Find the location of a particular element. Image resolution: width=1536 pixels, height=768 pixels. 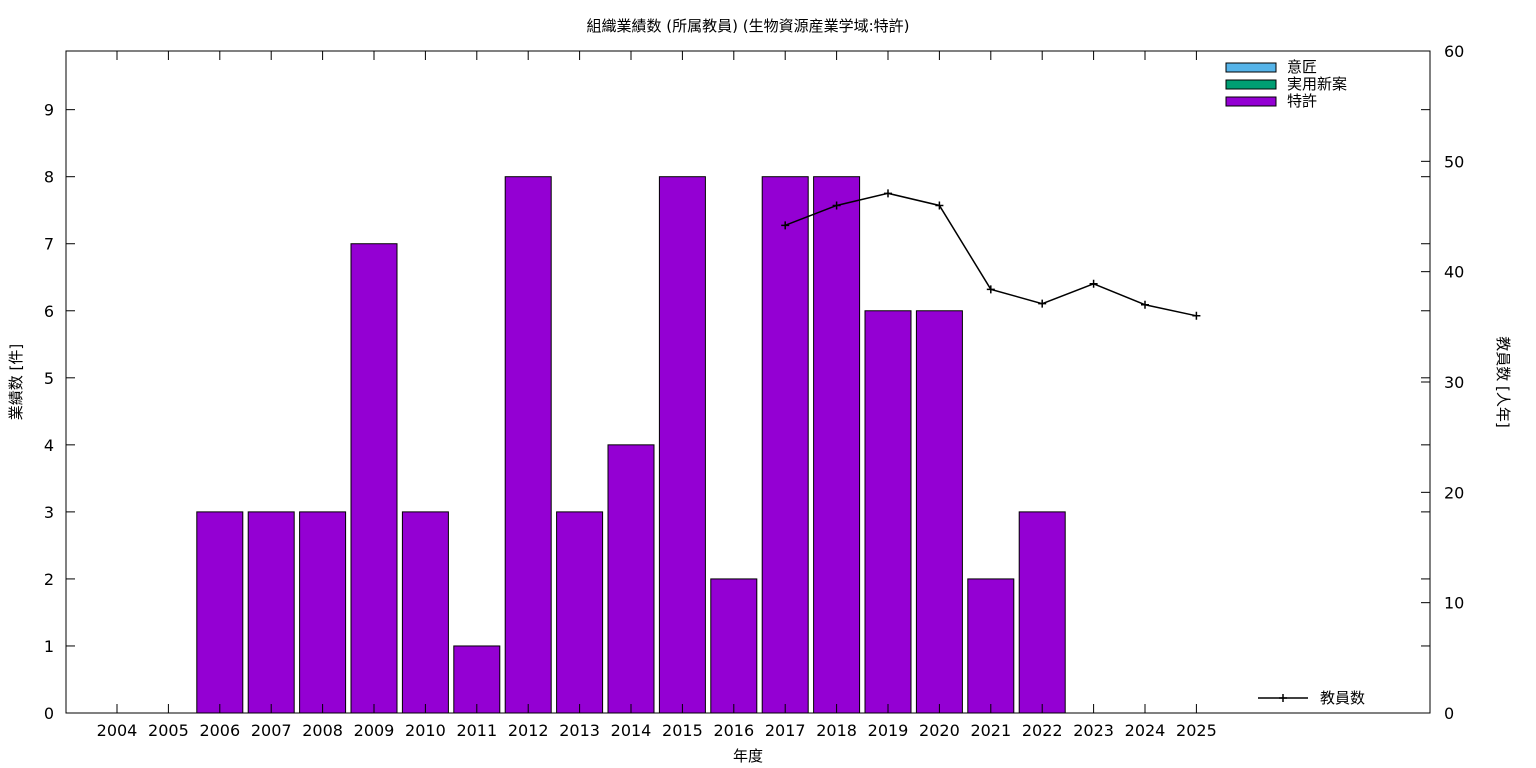

x-tick-label: 2024 is located at coordinates (1145, 730).